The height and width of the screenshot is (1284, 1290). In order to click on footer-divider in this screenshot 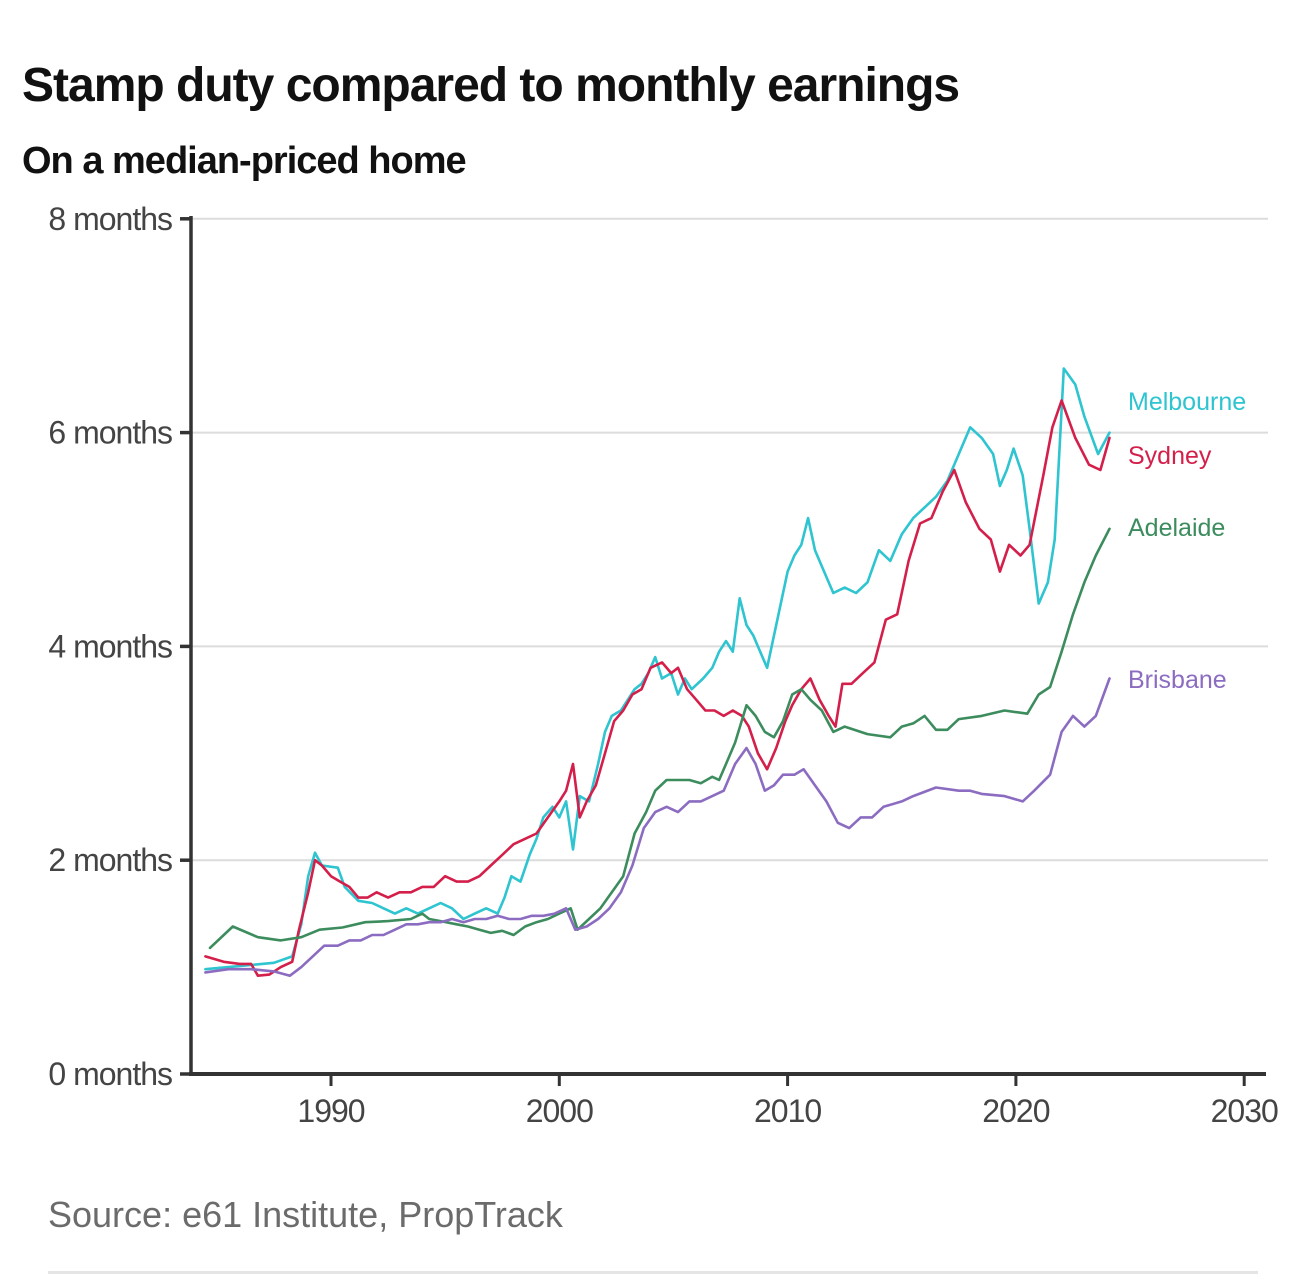, I will do `click(653, 1272)`.